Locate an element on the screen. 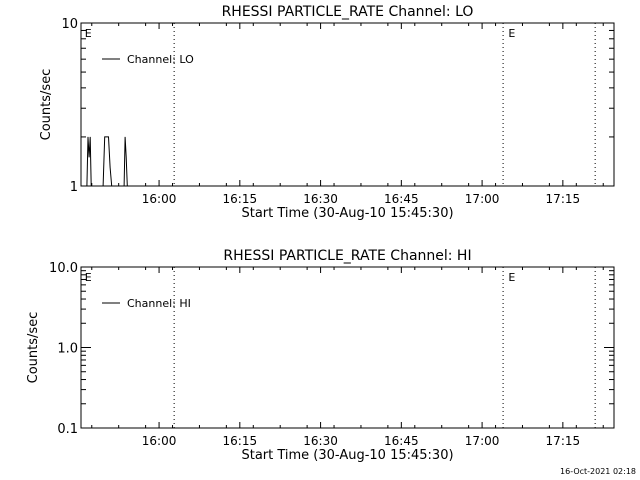 The width and height of the screenshot is (640, 480). y-tick-label: 10.0 is located at coordinates (63, 268).